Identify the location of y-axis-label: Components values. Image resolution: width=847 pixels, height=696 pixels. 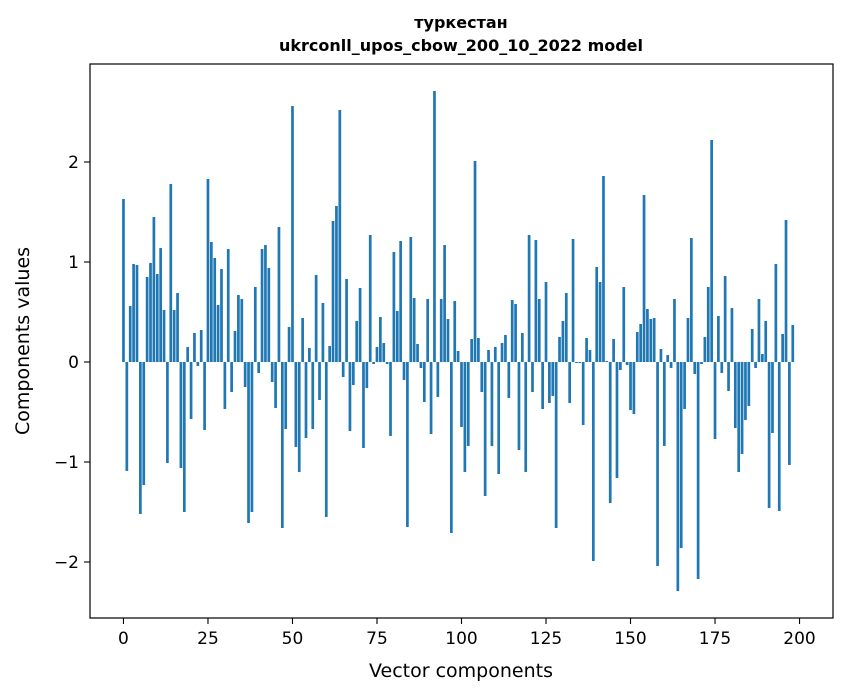
(23, 341).